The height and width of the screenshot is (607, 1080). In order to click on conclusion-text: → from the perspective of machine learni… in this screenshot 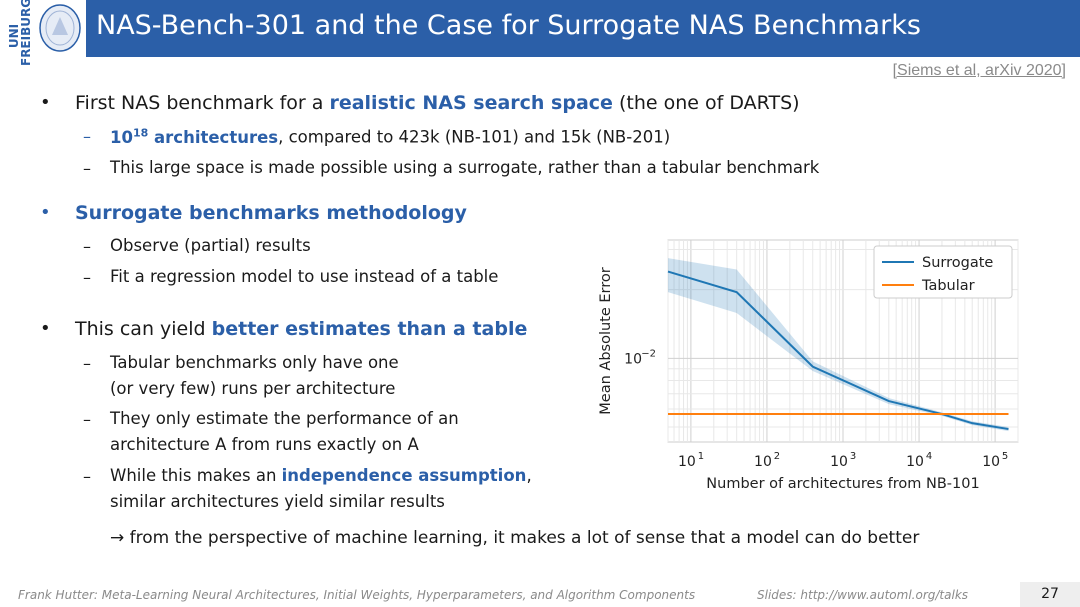, I will do `click(515, 538)`.